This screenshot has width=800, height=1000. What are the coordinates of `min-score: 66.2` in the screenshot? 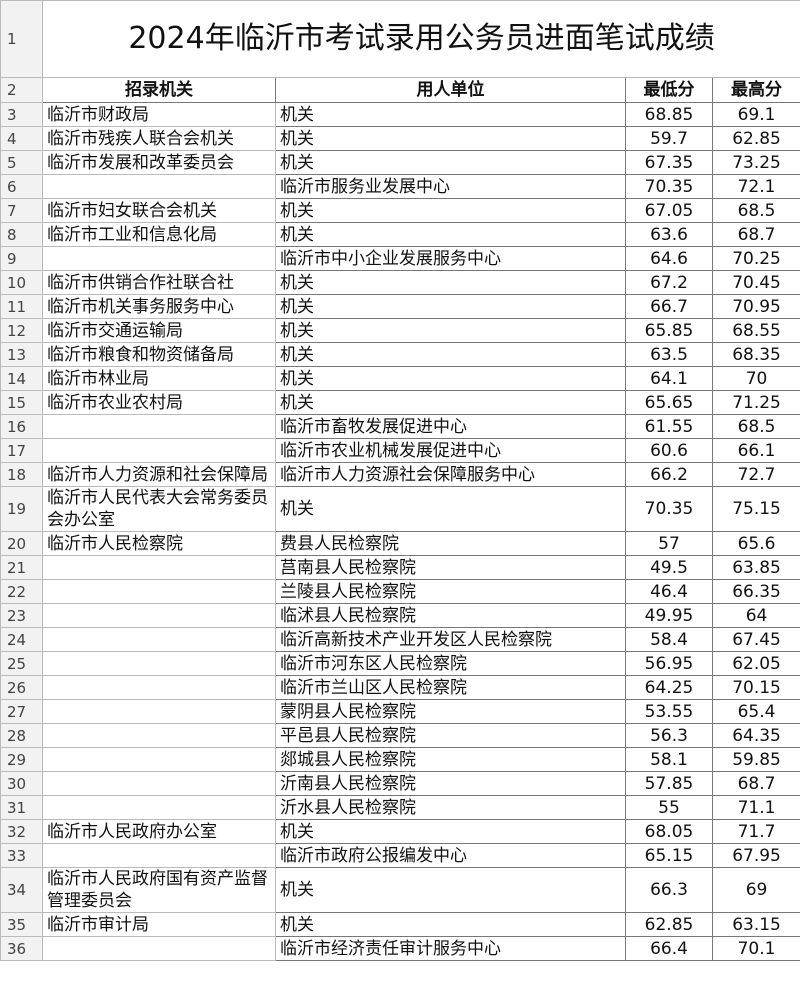 It's located at (669, 474).